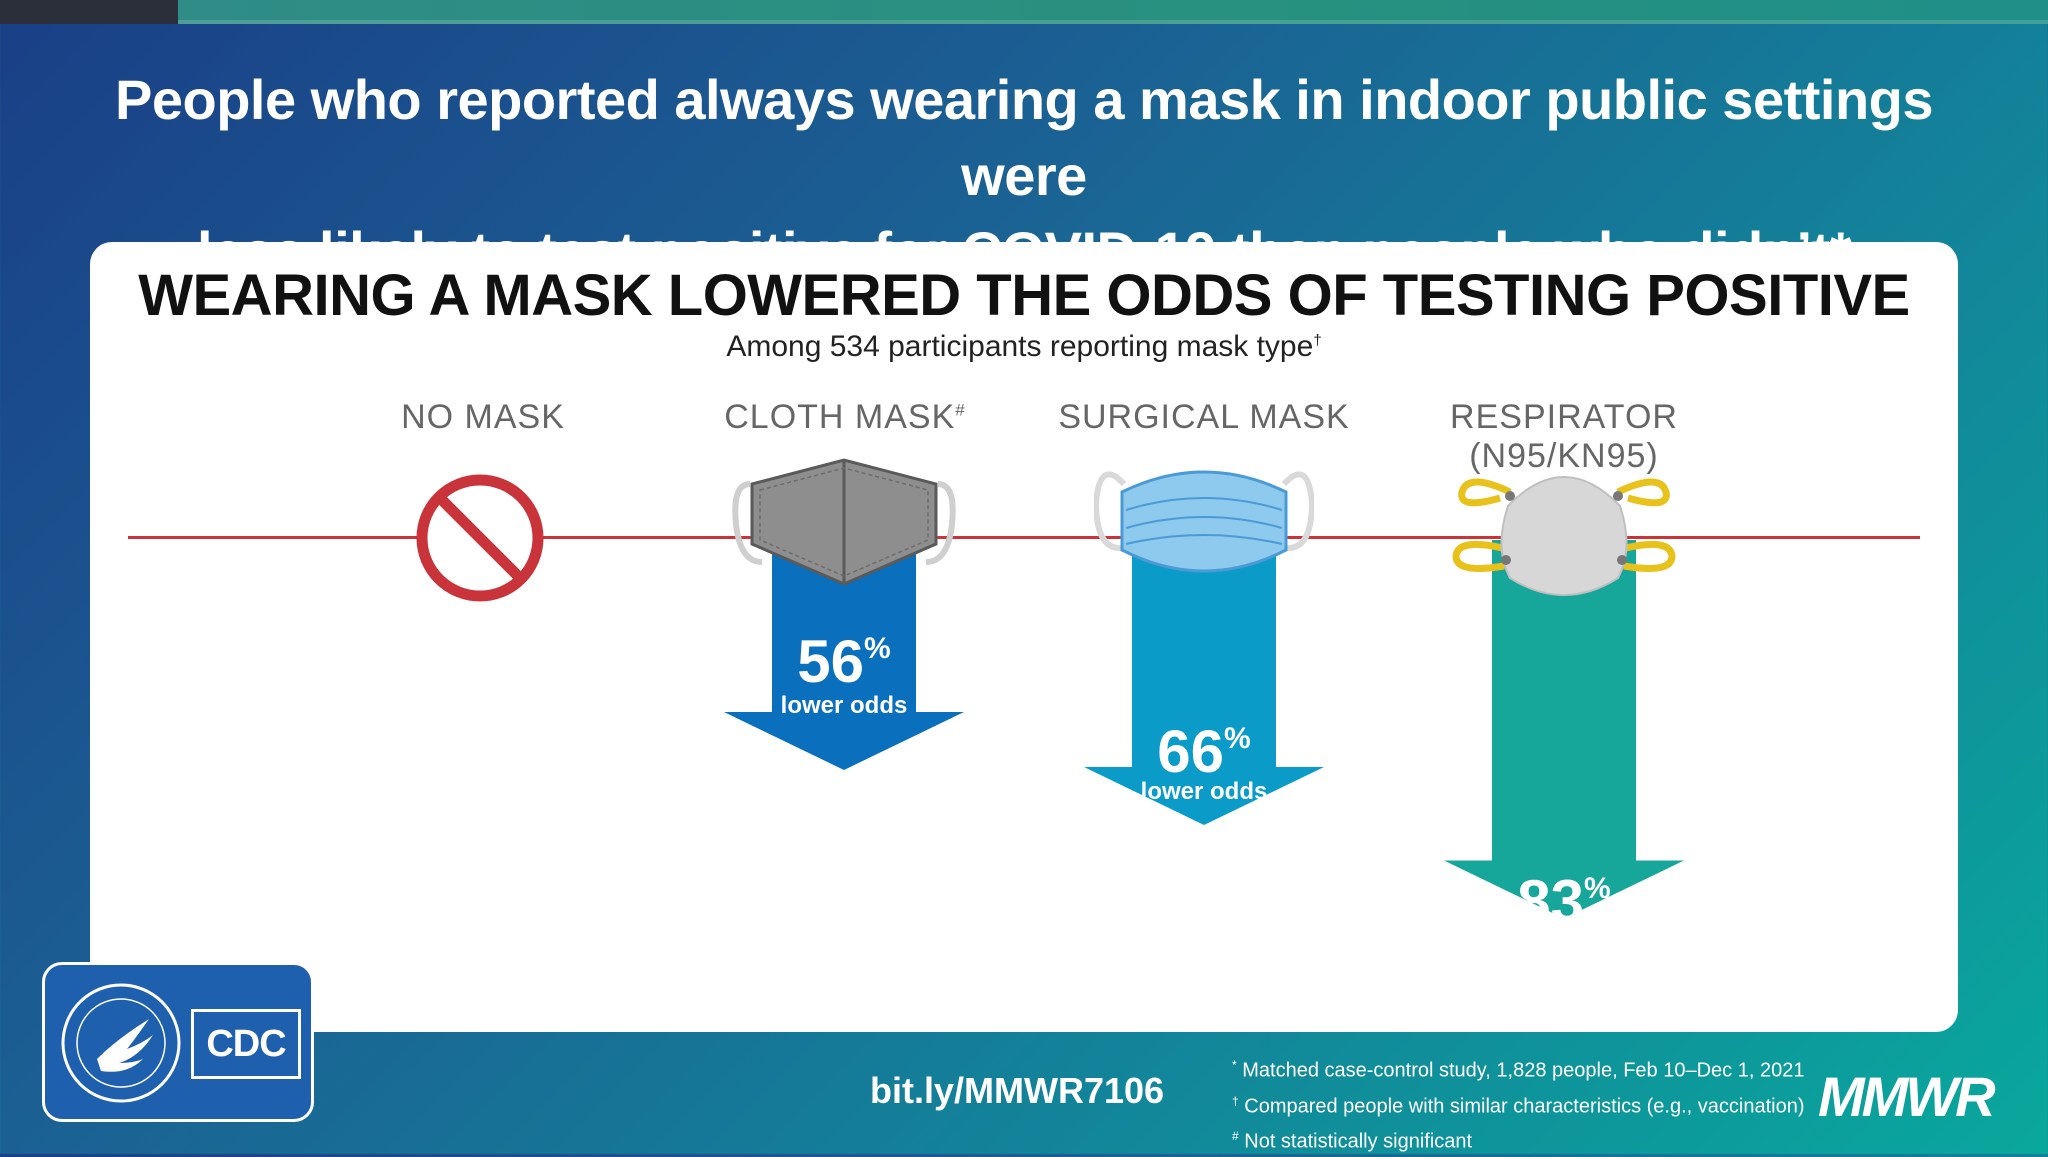  I want to click on bar-shape-respirator, so click(1564, 729).